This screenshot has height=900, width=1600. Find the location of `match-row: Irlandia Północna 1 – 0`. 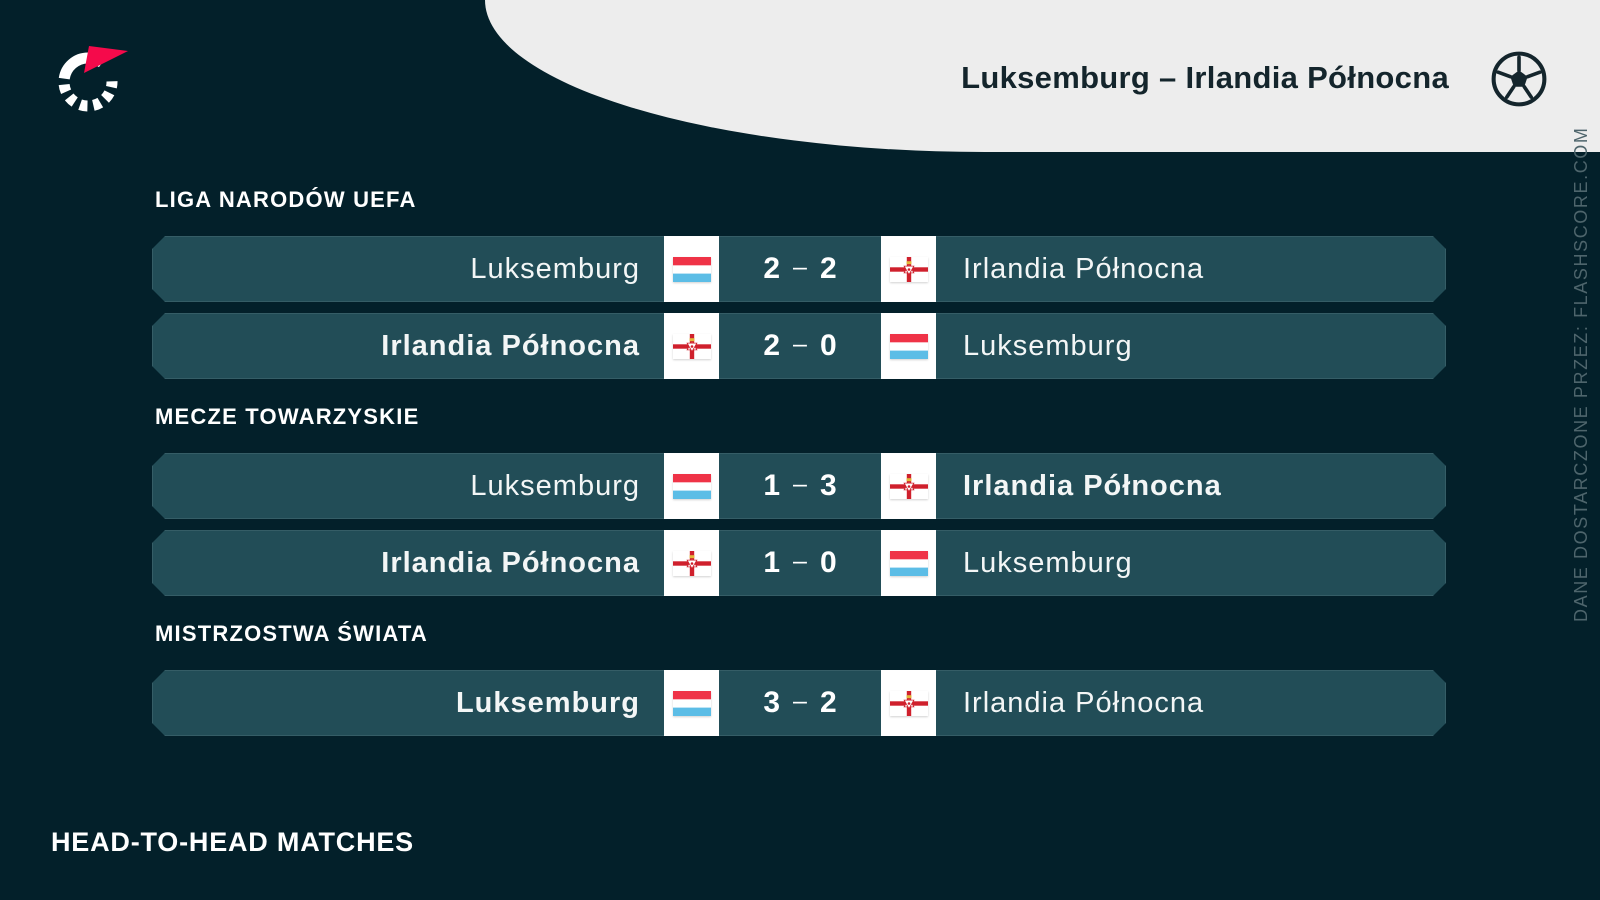

match-row: Irlandia Północna 1 – 0 is located at coordinates (799, 563).